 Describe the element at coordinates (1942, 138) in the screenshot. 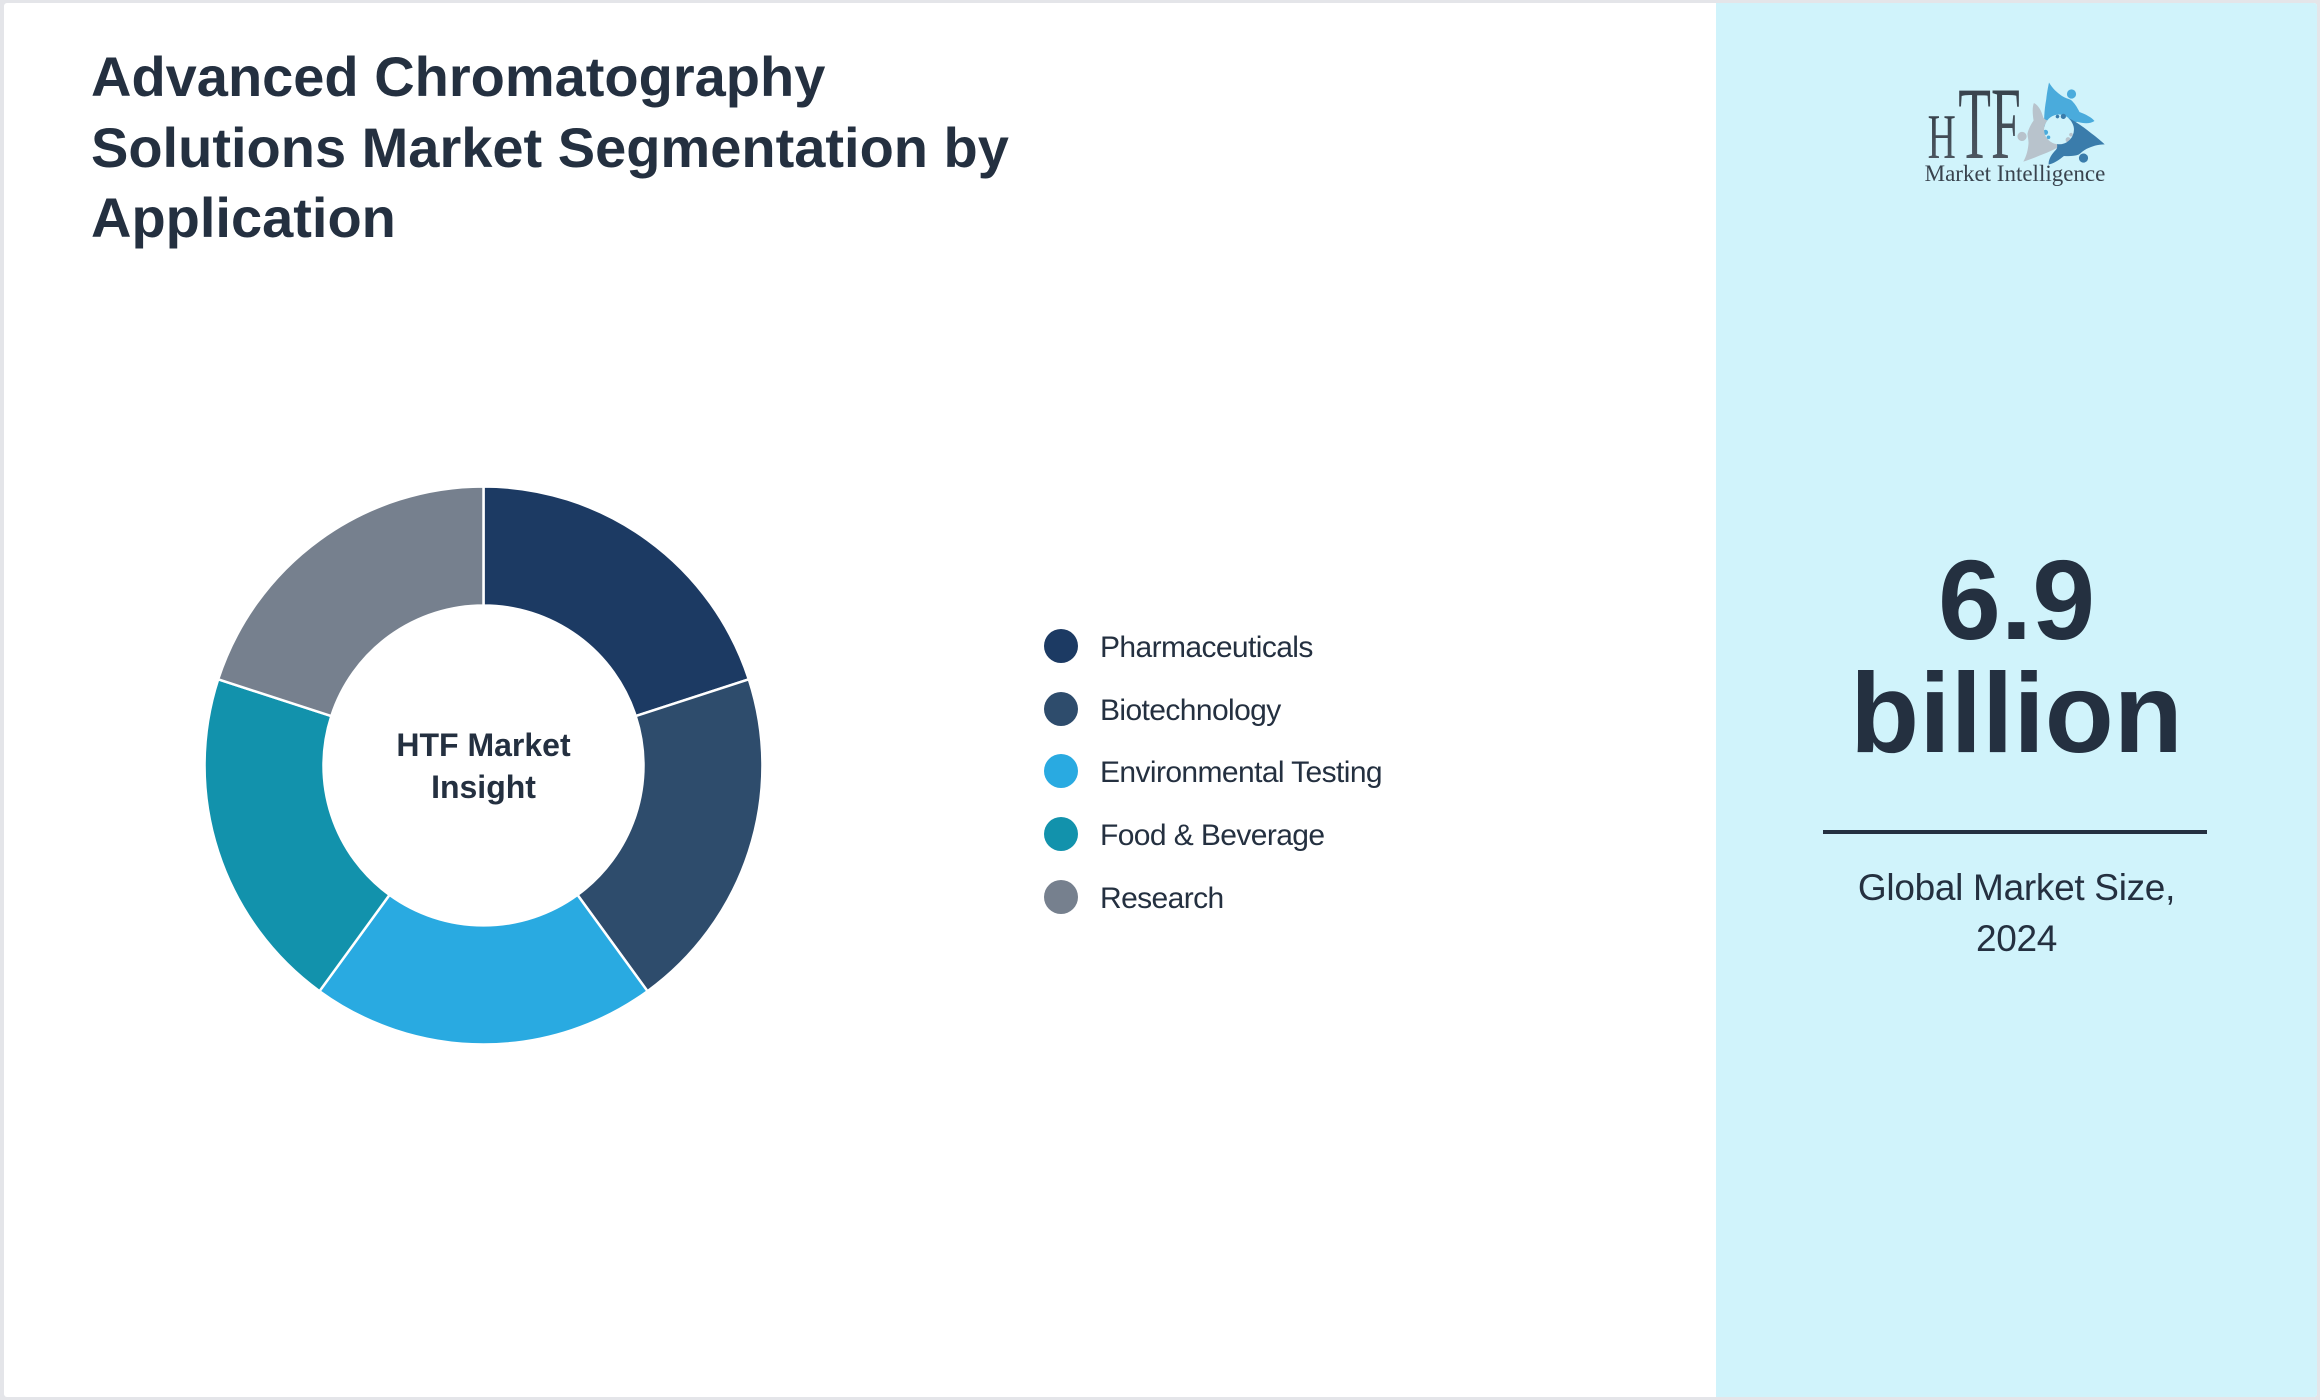

I see `svg-text: H` at that location.